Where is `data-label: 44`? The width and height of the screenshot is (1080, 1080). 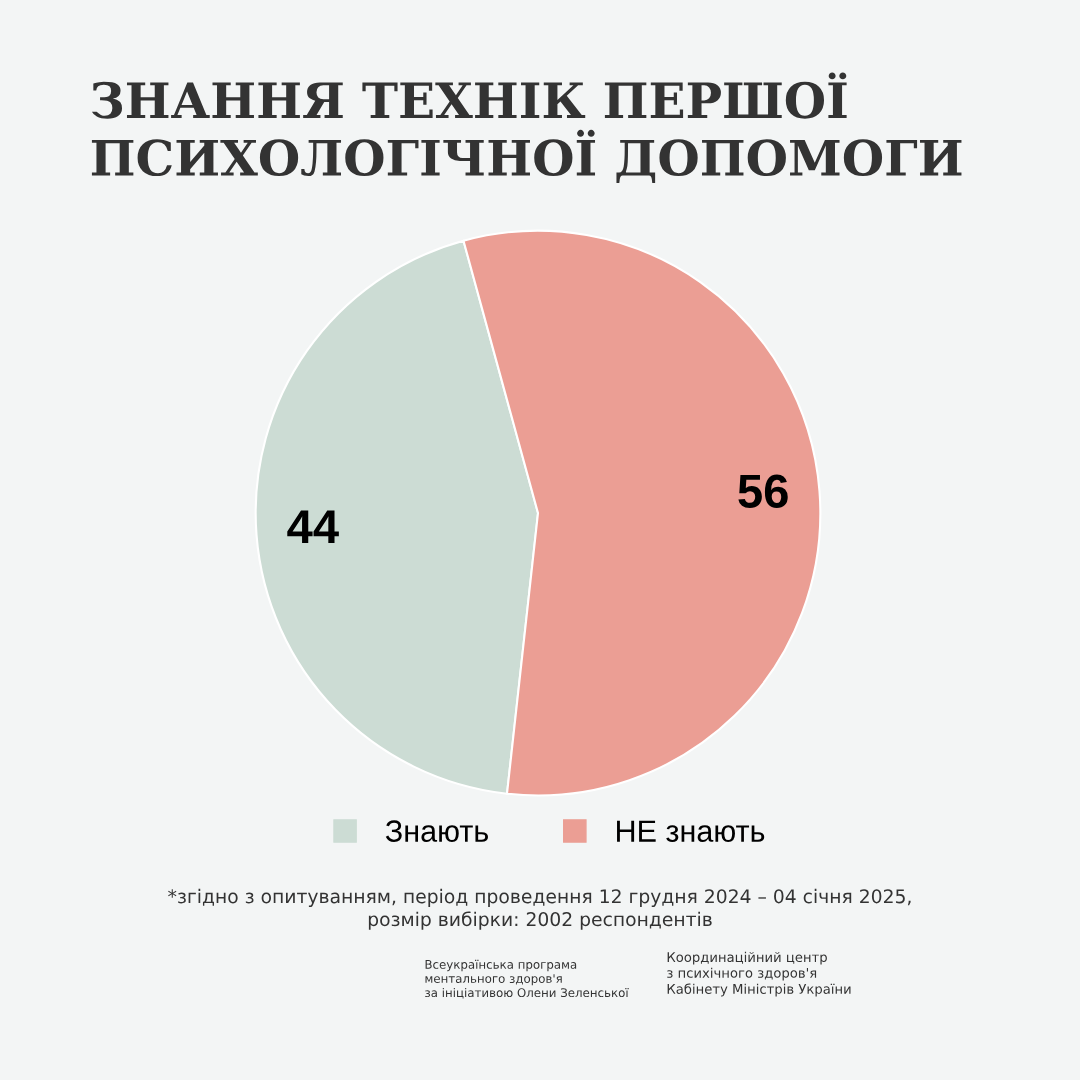 data-label: 44 is located at coordinates (313, 526).